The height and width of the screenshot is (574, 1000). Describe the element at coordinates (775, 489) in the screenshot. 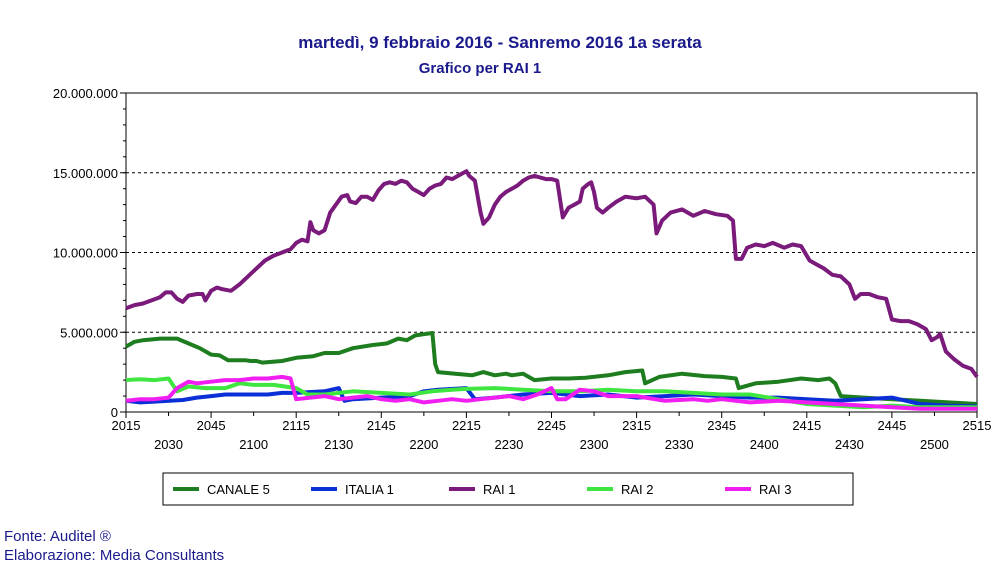

I see `legend-label: RAI 3` at that location.